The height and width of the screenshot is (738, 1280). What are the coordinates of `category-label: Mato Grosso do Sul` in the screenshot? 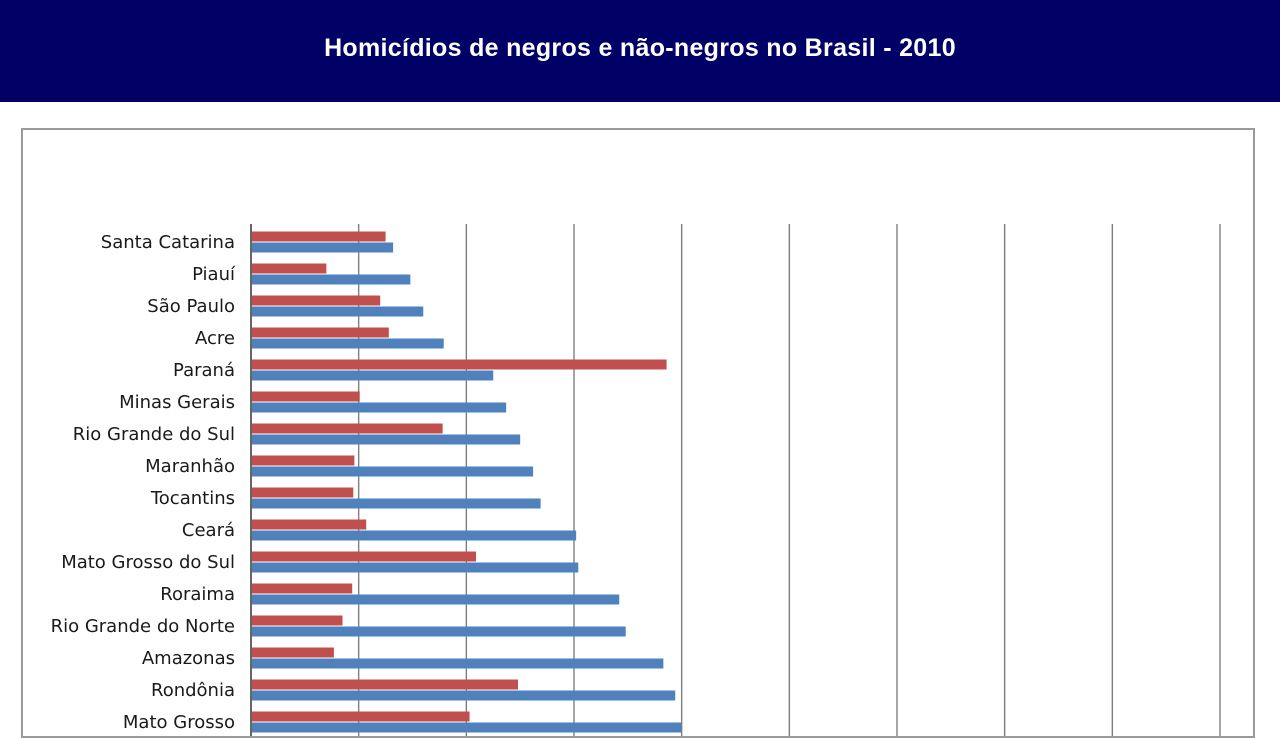 It's located at (148, 562).